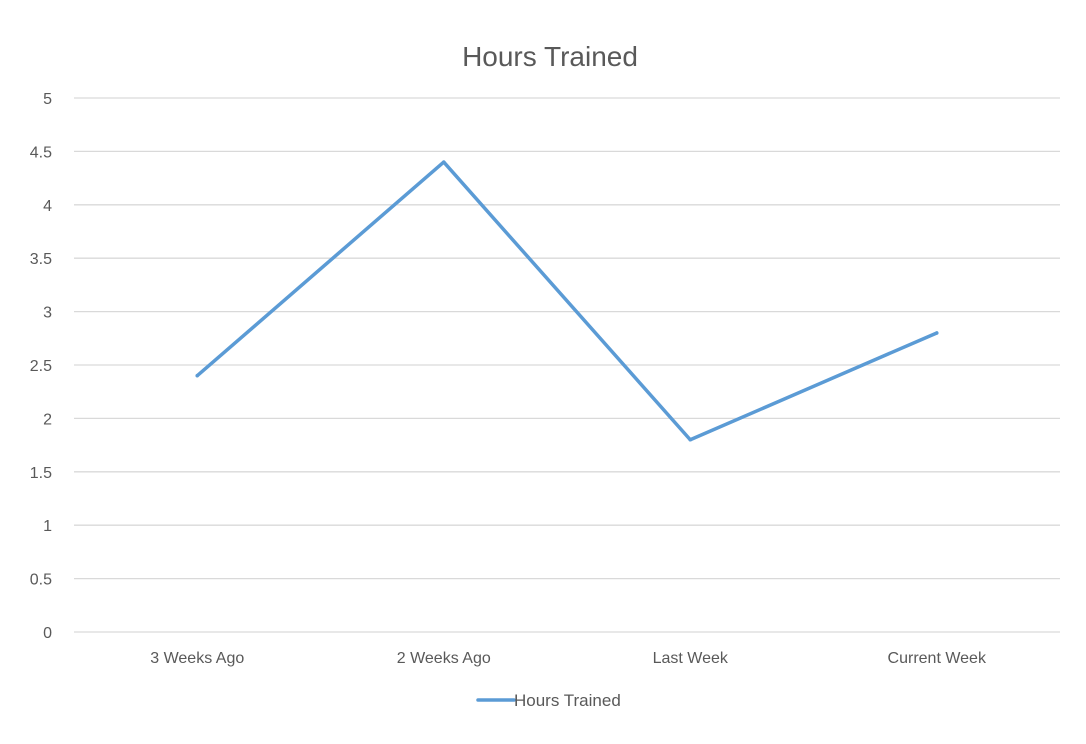  I want to click on y-tick-label: 2, so click(47, 419).